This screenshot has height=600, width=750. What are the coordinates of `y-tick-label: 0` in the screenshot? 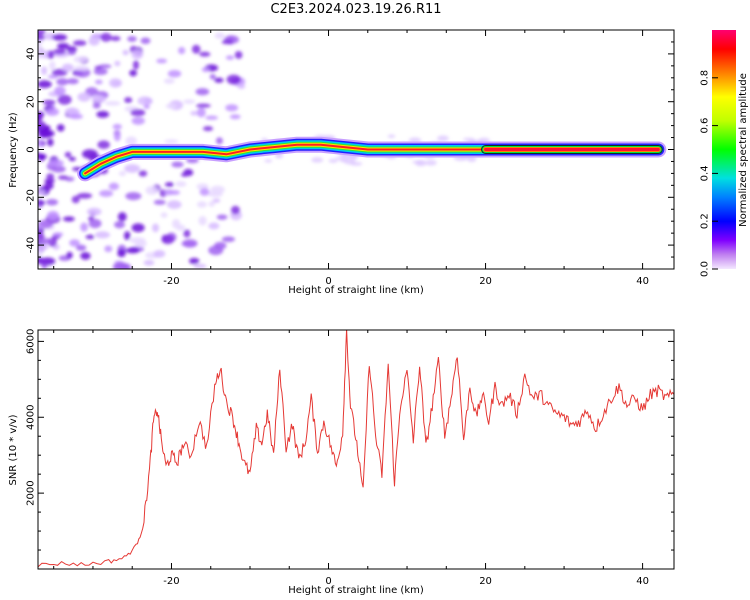 It's located at (31, 149).